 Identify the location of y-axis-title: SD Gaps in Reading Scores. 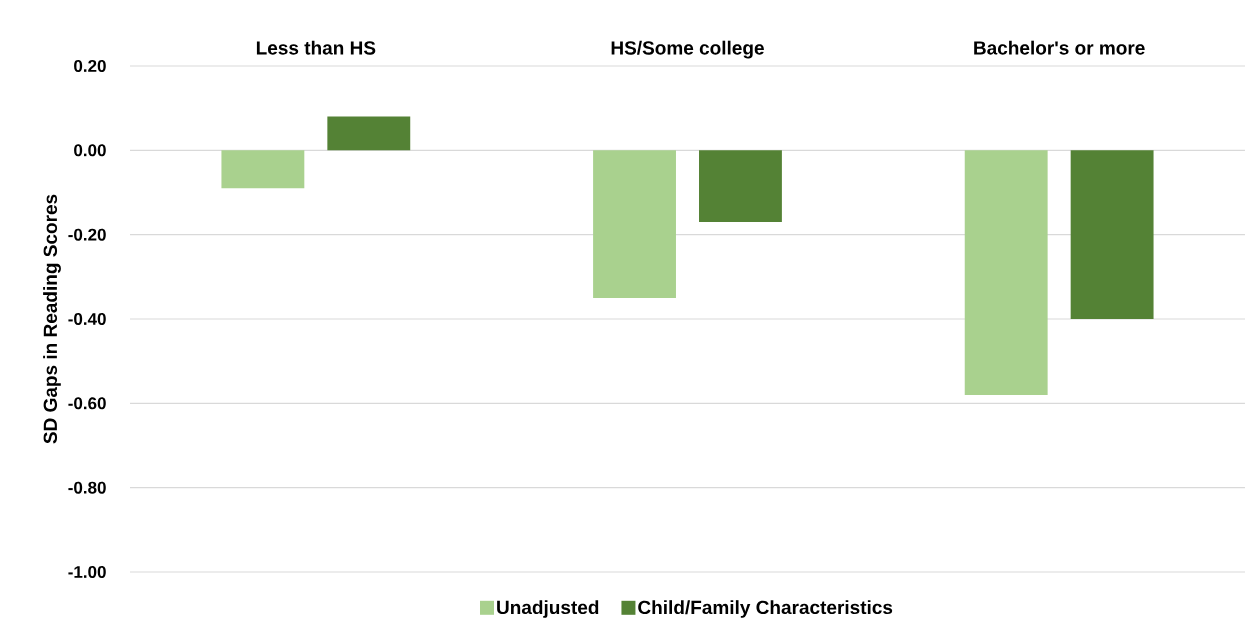
(52, 319).